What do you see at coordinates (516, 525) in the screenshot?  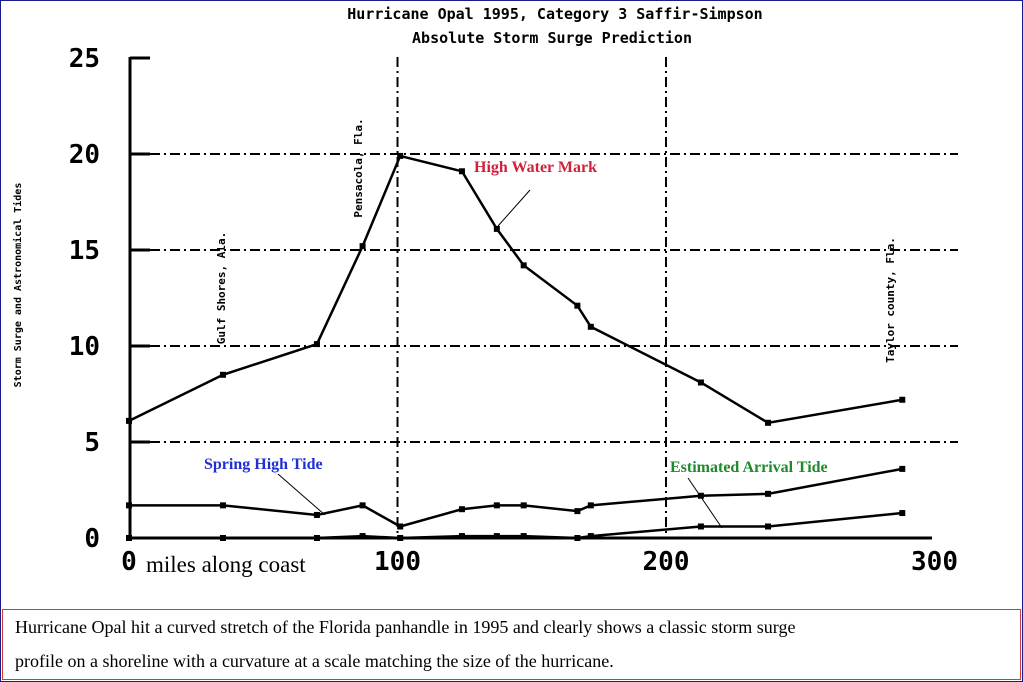 I see `series-line-estimated-arrival-tide` at bounding box center [516, 525].